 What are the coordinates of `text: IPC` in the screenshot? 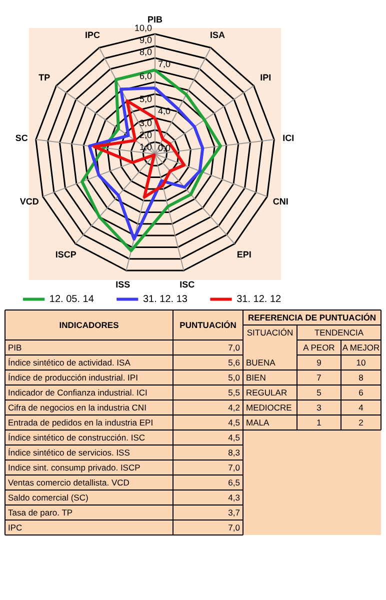 It's located at (15, 527).